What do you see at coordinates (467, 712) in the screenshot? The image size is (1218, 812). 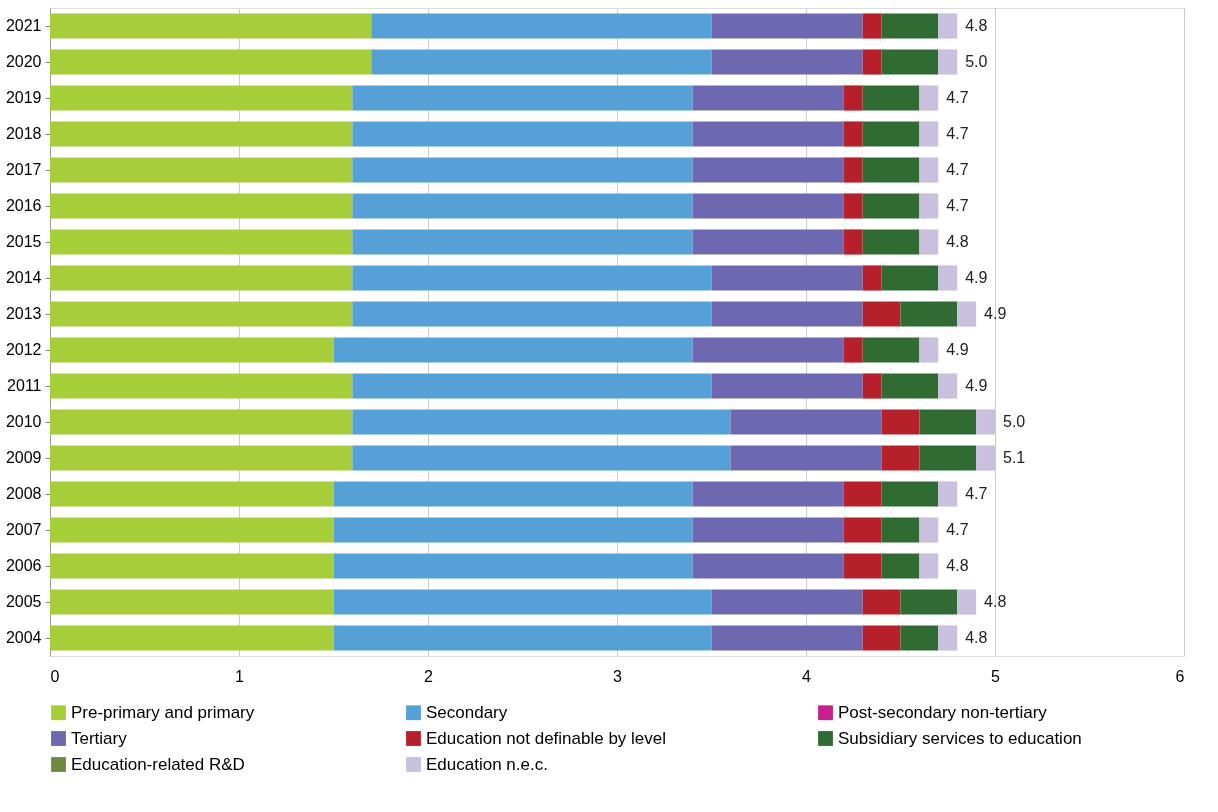 I see `legend-label: Secondary` at bounding box center [467, 712].